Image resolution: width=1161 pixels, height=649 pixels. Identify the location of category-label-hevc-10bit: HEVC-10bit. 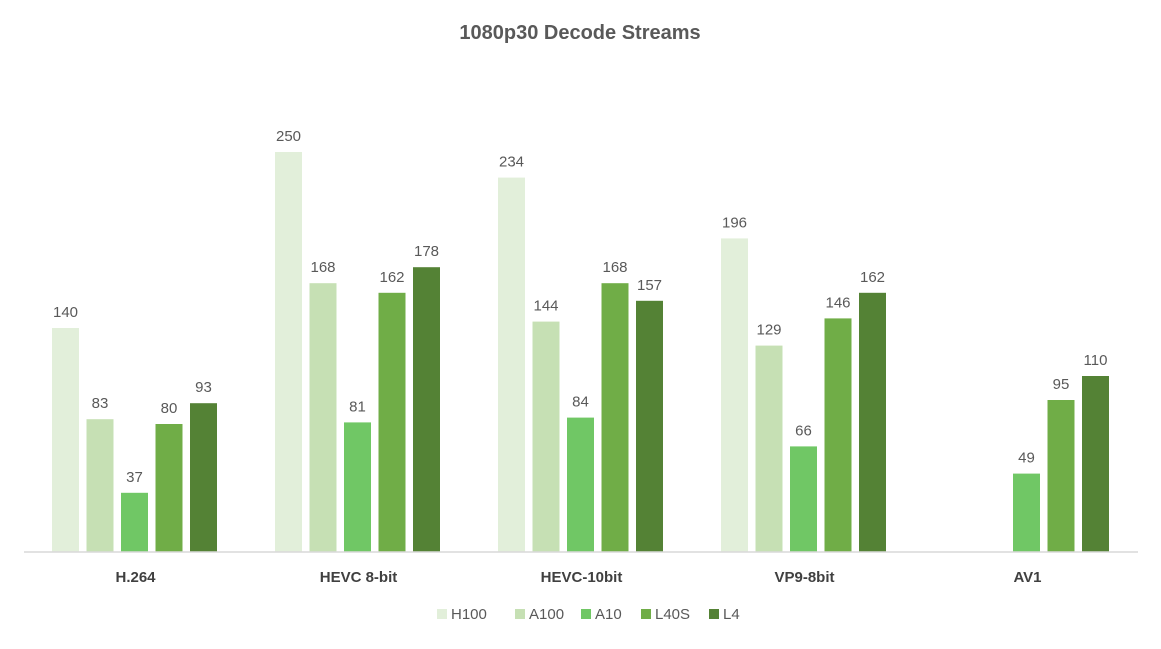
(582, 577).